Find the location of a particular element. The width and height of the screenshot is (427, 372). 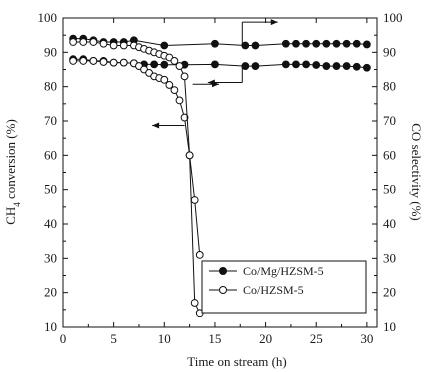

legend-marker-open-circle is located at coordinates (223, 290).